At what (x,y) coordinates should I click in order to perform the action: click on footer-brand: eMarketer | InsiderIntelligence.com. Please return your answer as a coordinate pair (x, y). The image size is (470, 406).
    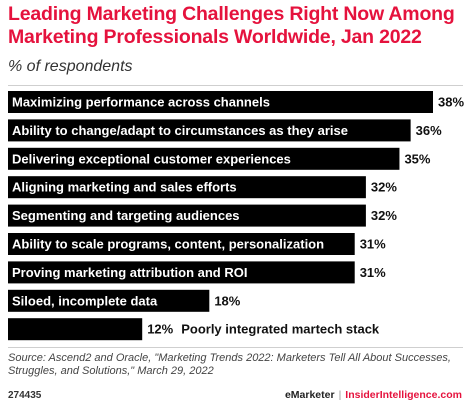
    Looking at the image, I should click on (373, 395).